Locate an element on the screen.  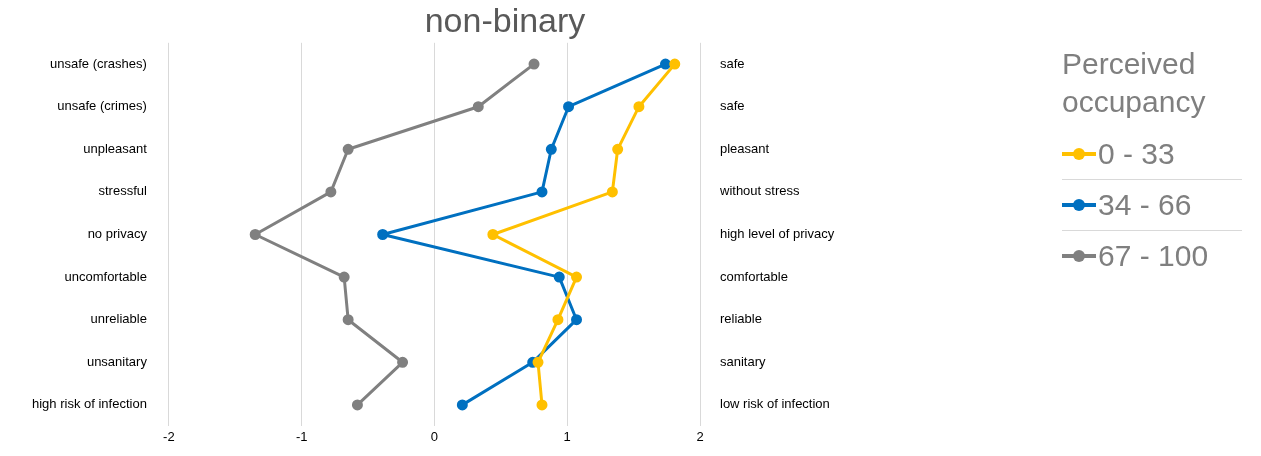
y2-tick-label: without stress is located at coordinates (759, 191).